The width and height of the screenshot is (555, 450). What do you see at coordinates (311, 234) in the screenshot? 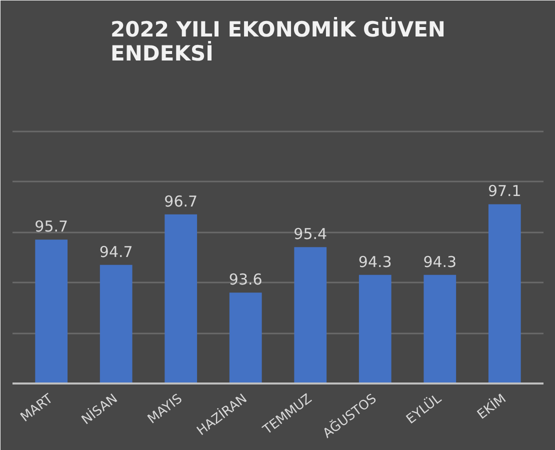
I see `data-label: 95.4` at bounding box center [311, 234].